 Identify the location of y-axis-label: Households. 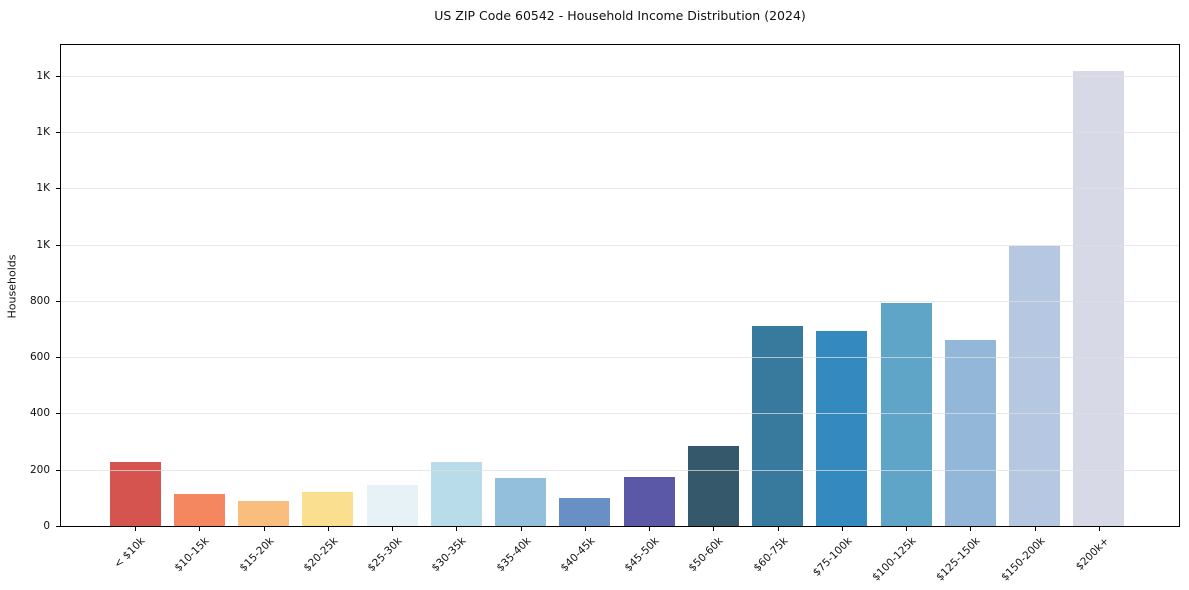
(12, 286).